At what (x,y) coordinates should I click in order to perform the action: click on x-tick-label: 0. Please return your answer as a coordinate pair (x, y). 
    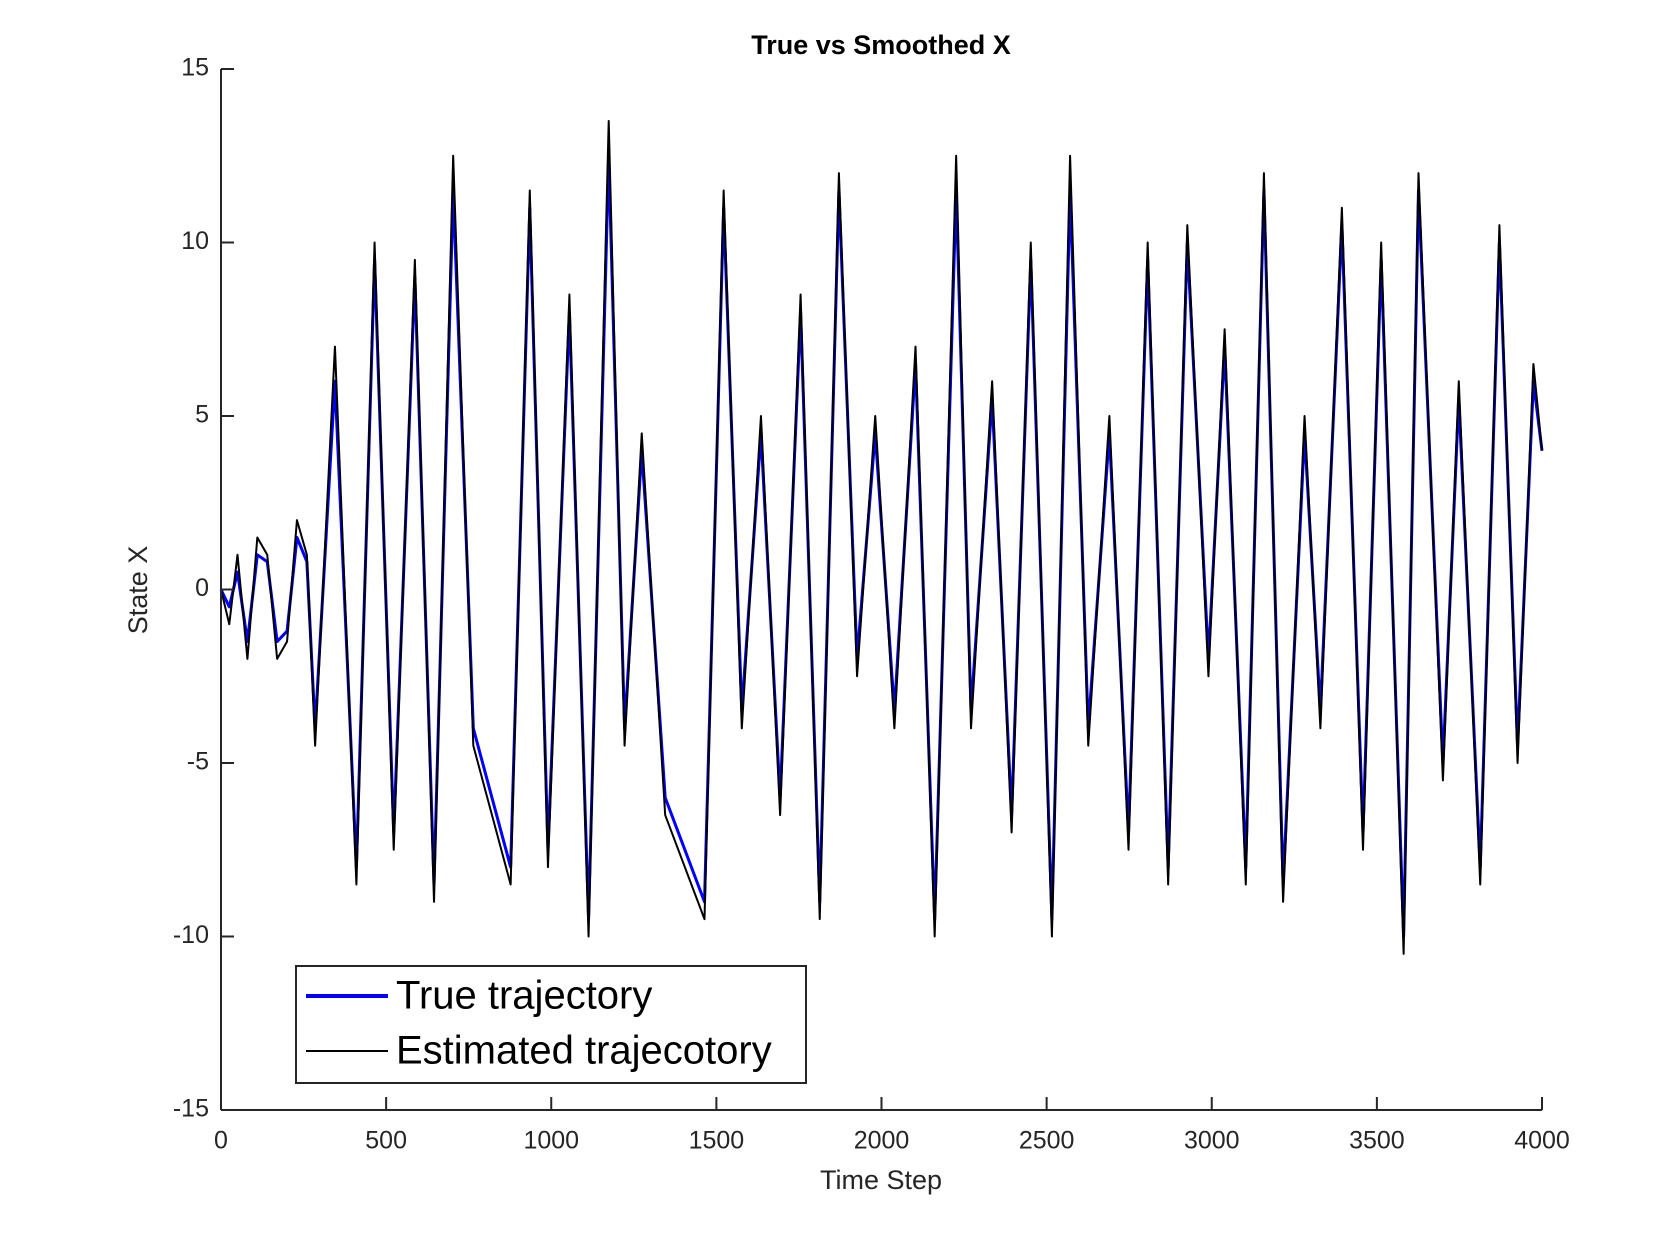
    Looking at the image, I should click on (221, 1141).